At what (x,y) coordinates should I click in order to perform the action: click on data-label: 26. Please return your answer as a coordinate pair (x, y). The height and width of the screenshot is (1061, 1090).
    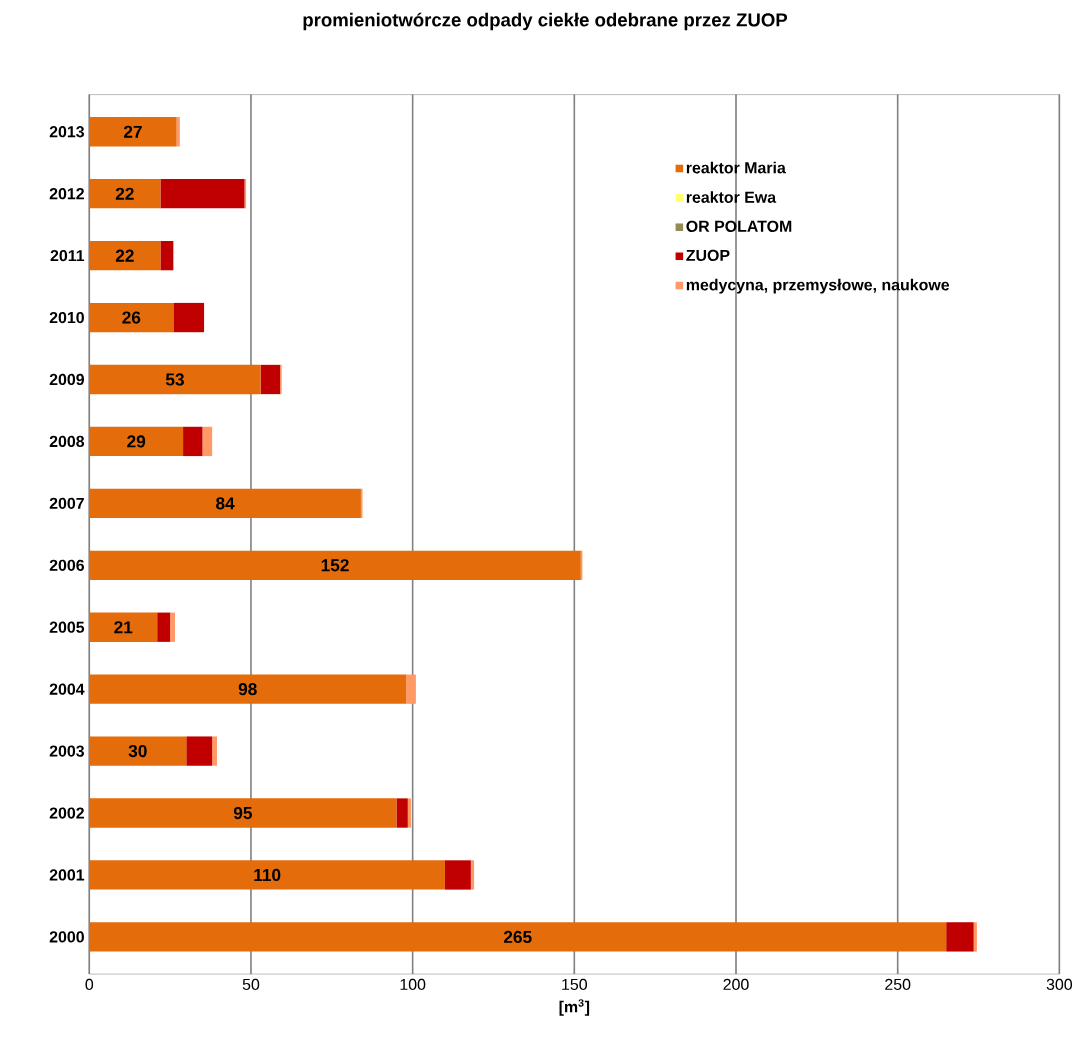
    Looking at the image, I should click on (131, 317).